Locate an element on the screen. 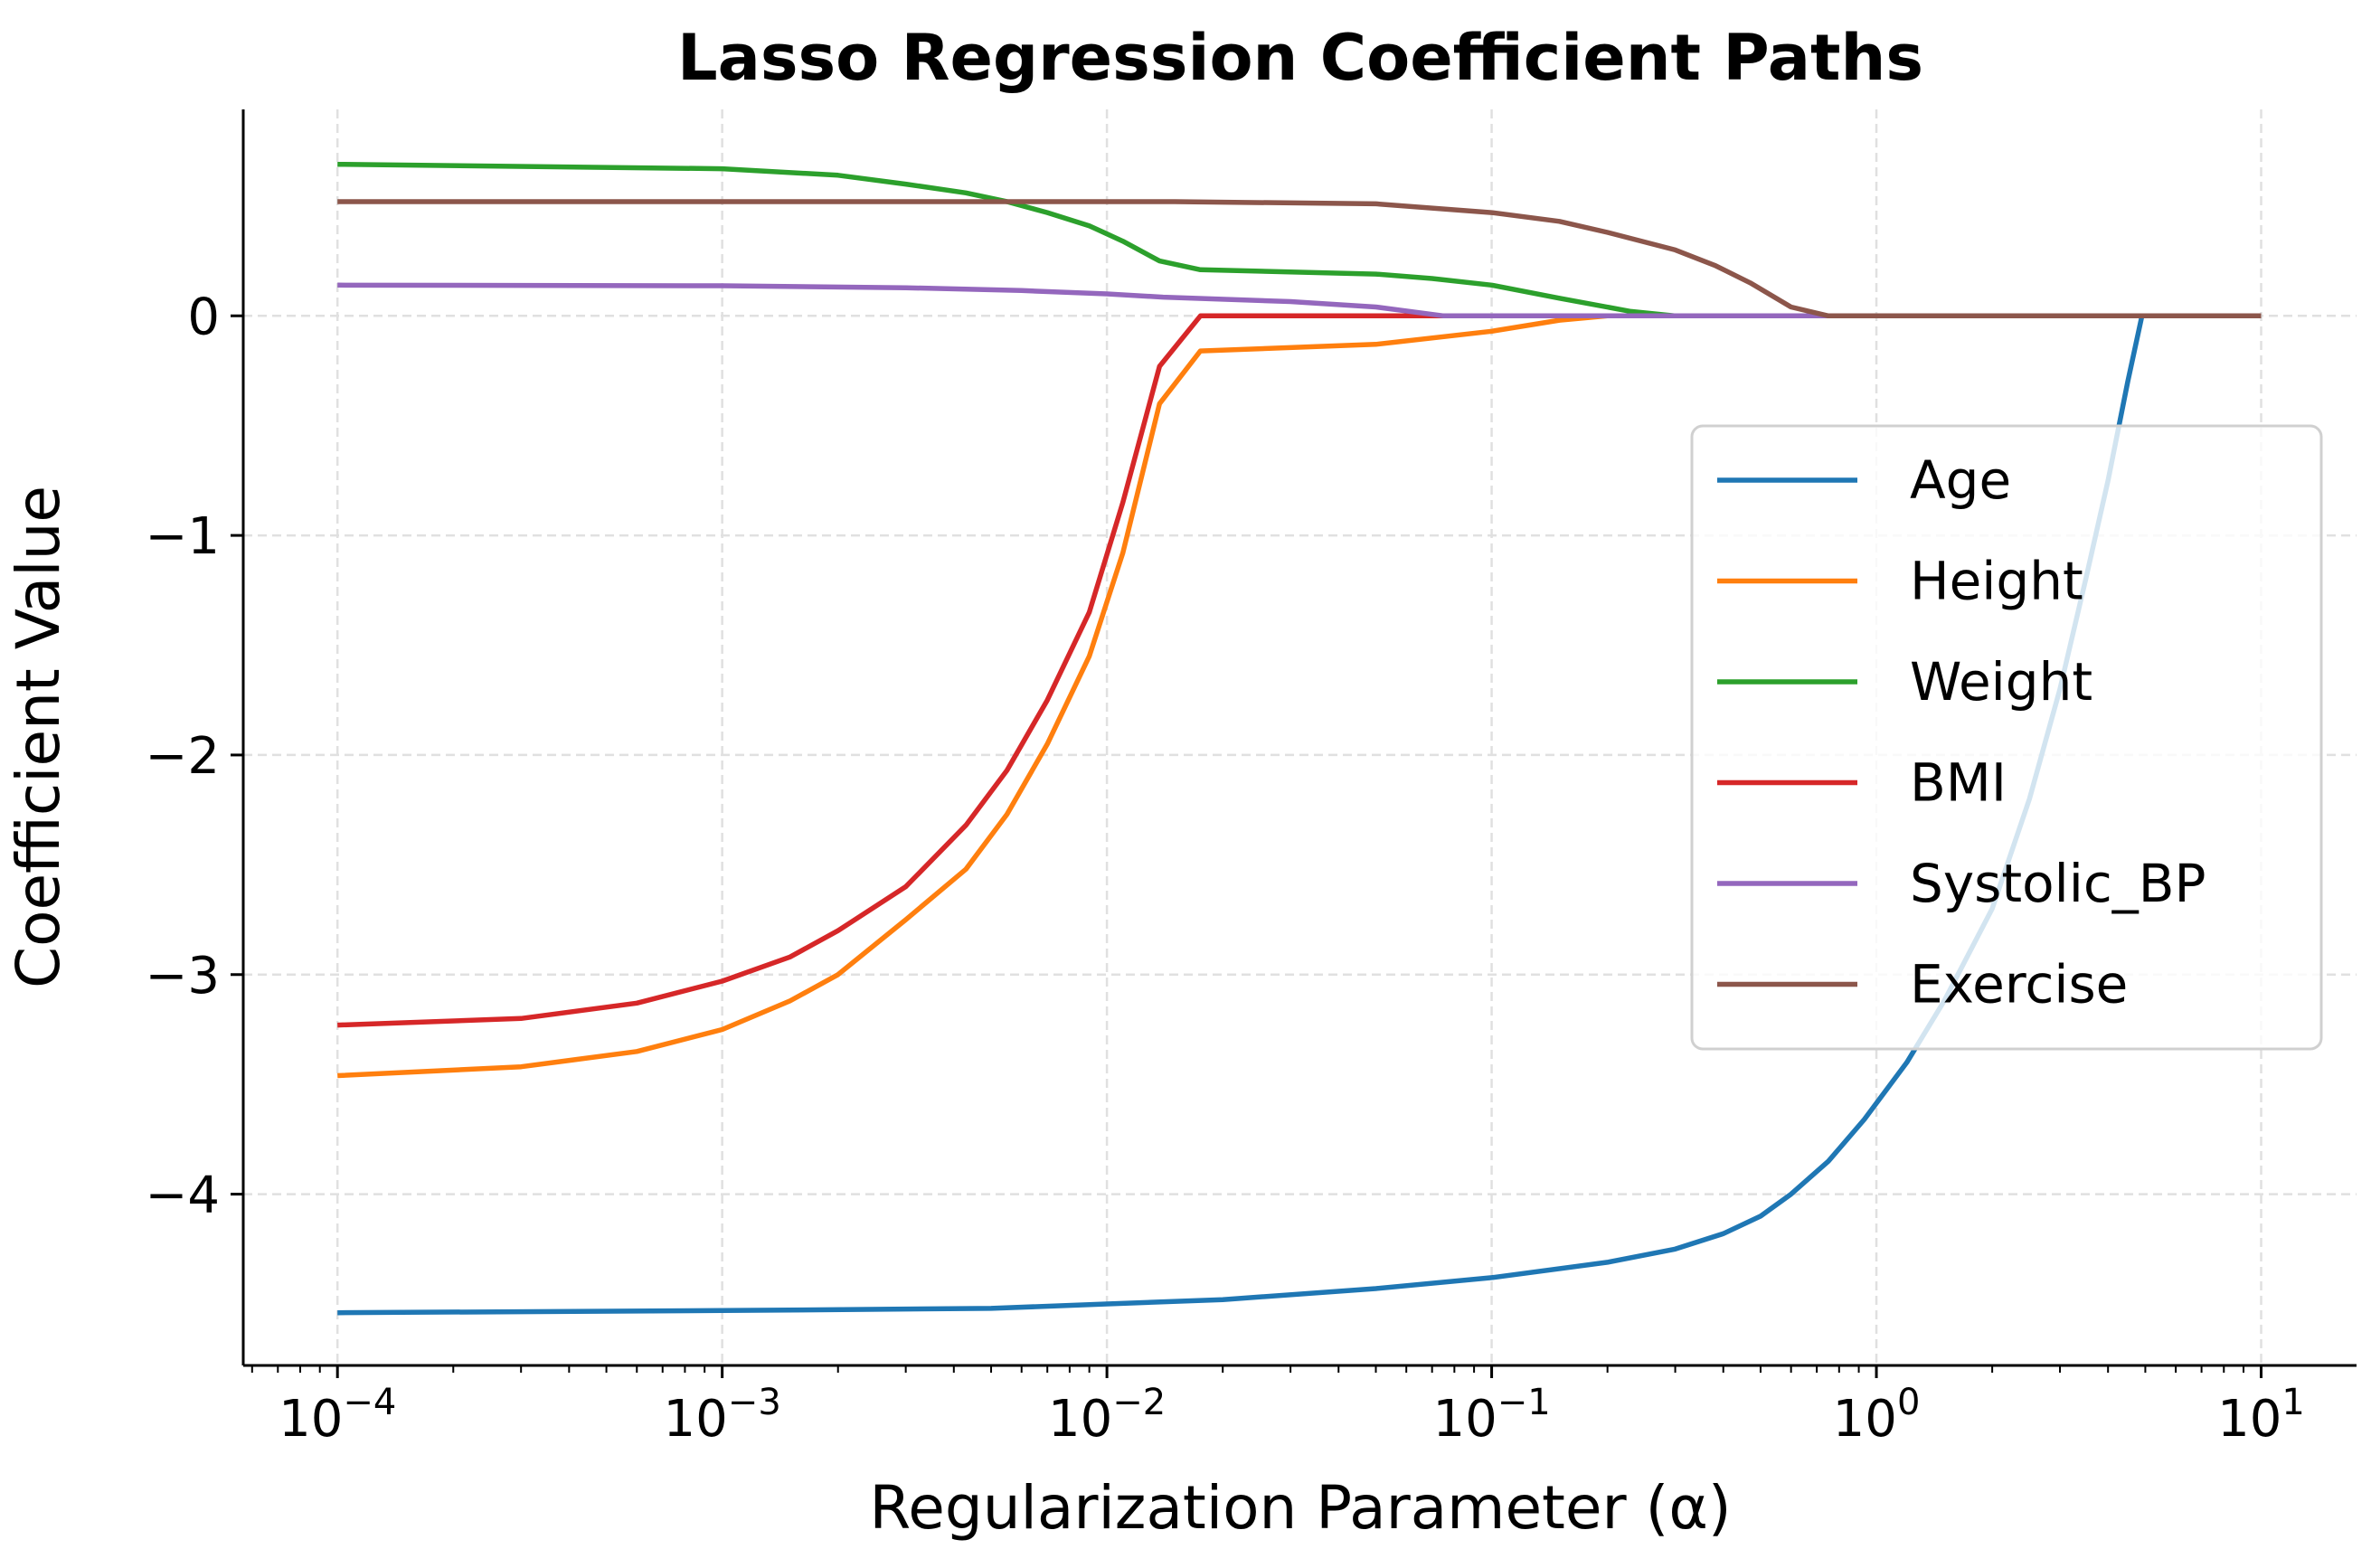 The image size is (2371, 1568). x-axis-label: Regularization Parameter (α) is located at coordinates (1300, 1508).